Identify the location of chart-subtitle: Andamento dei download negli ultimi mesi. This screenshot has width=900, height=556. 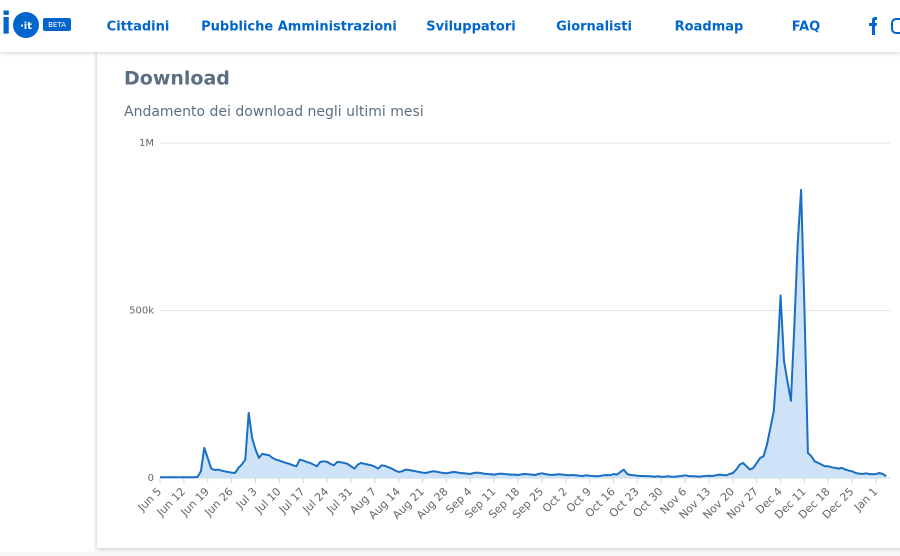
(274, 112).